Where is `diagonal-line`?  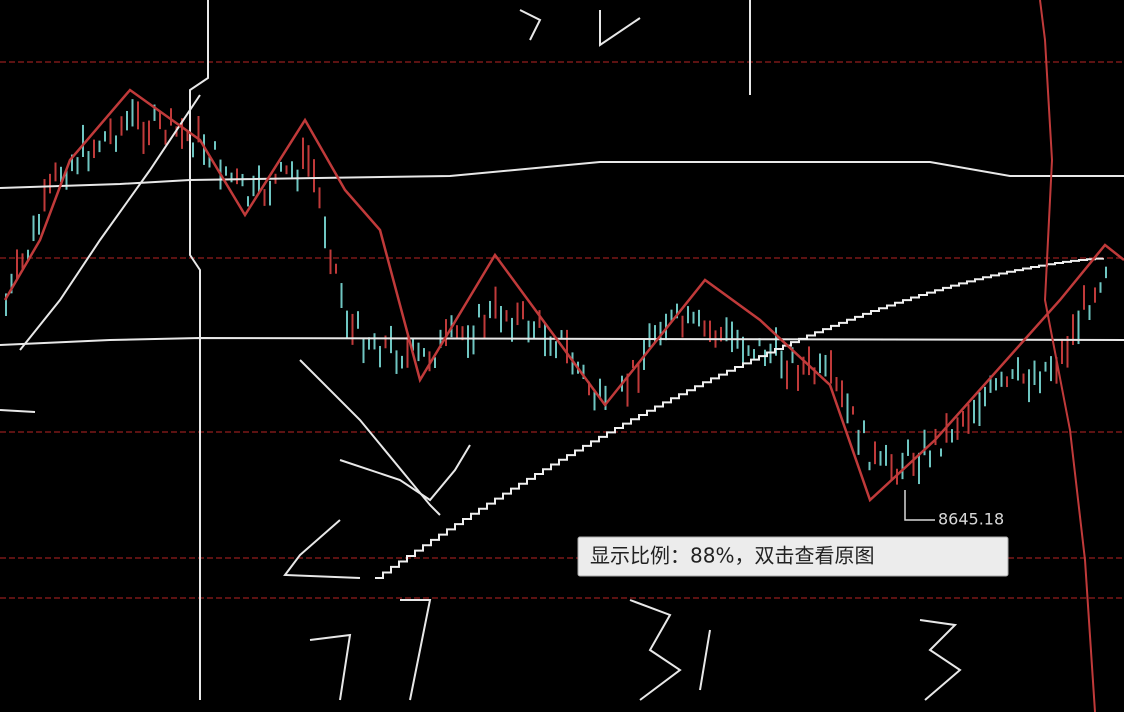
diagonal-line is located at coordinates (110, 222).